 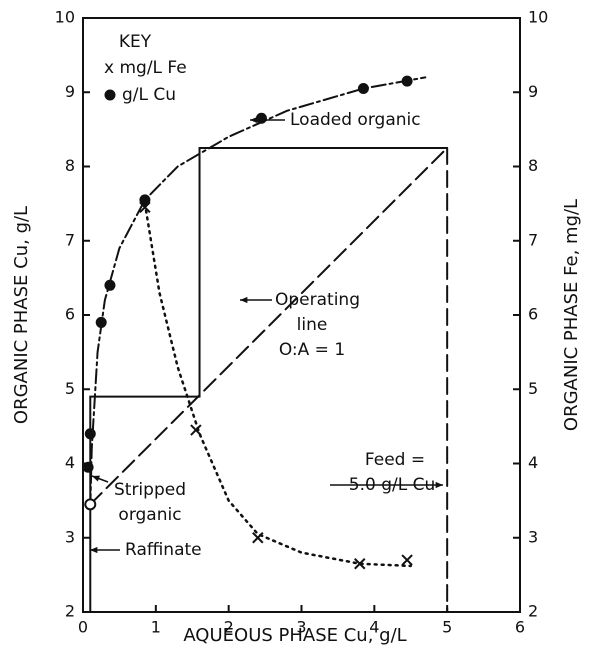 What do you see at coordinates (21, 315) in the screenshot?
I see `y-axis-label: ORGANIC PHASE Cu, g/L` at bounding box center [21, 315].